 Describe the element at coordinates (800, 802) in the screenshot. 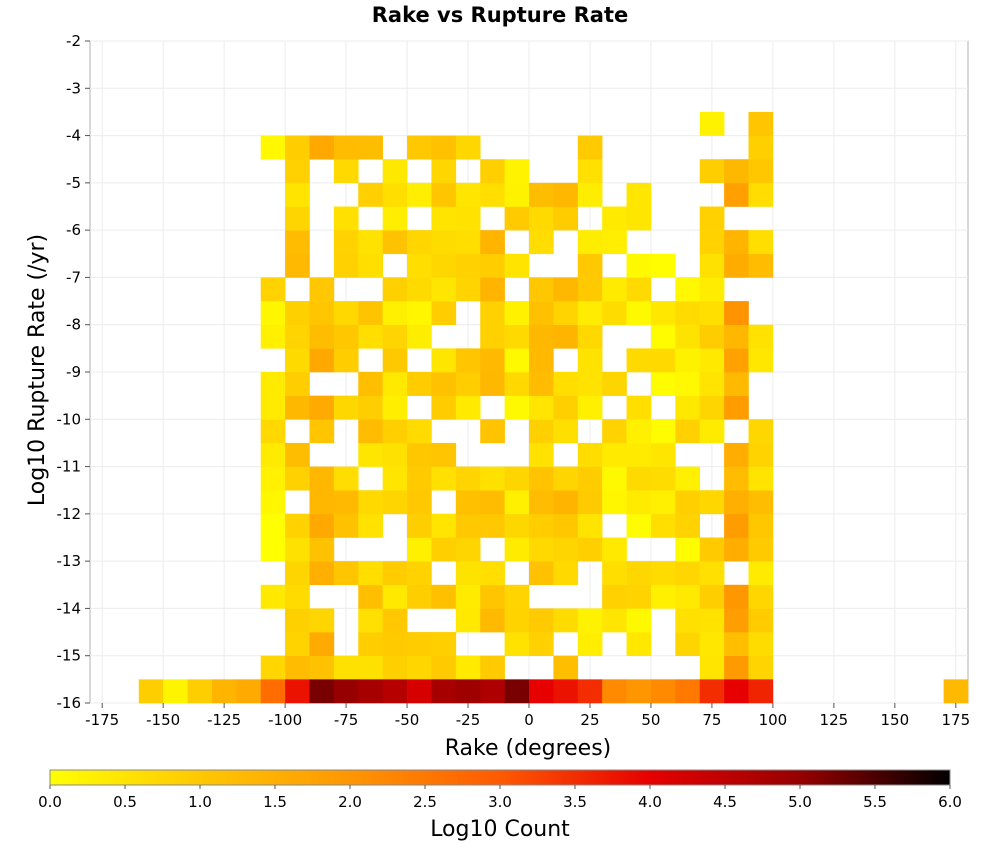

I see `colorbar-tick-label: 5.0` at that location.